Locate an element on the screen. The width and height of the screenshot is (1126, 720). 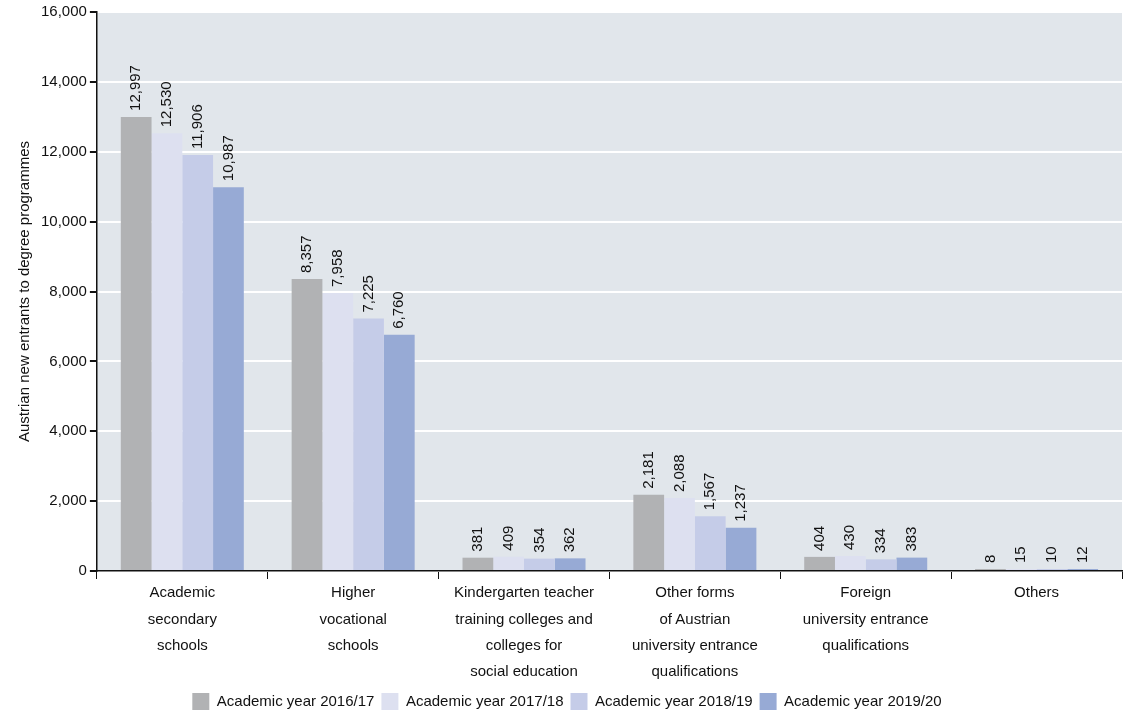
data-label: 430 is located at coordinates (849, 537).